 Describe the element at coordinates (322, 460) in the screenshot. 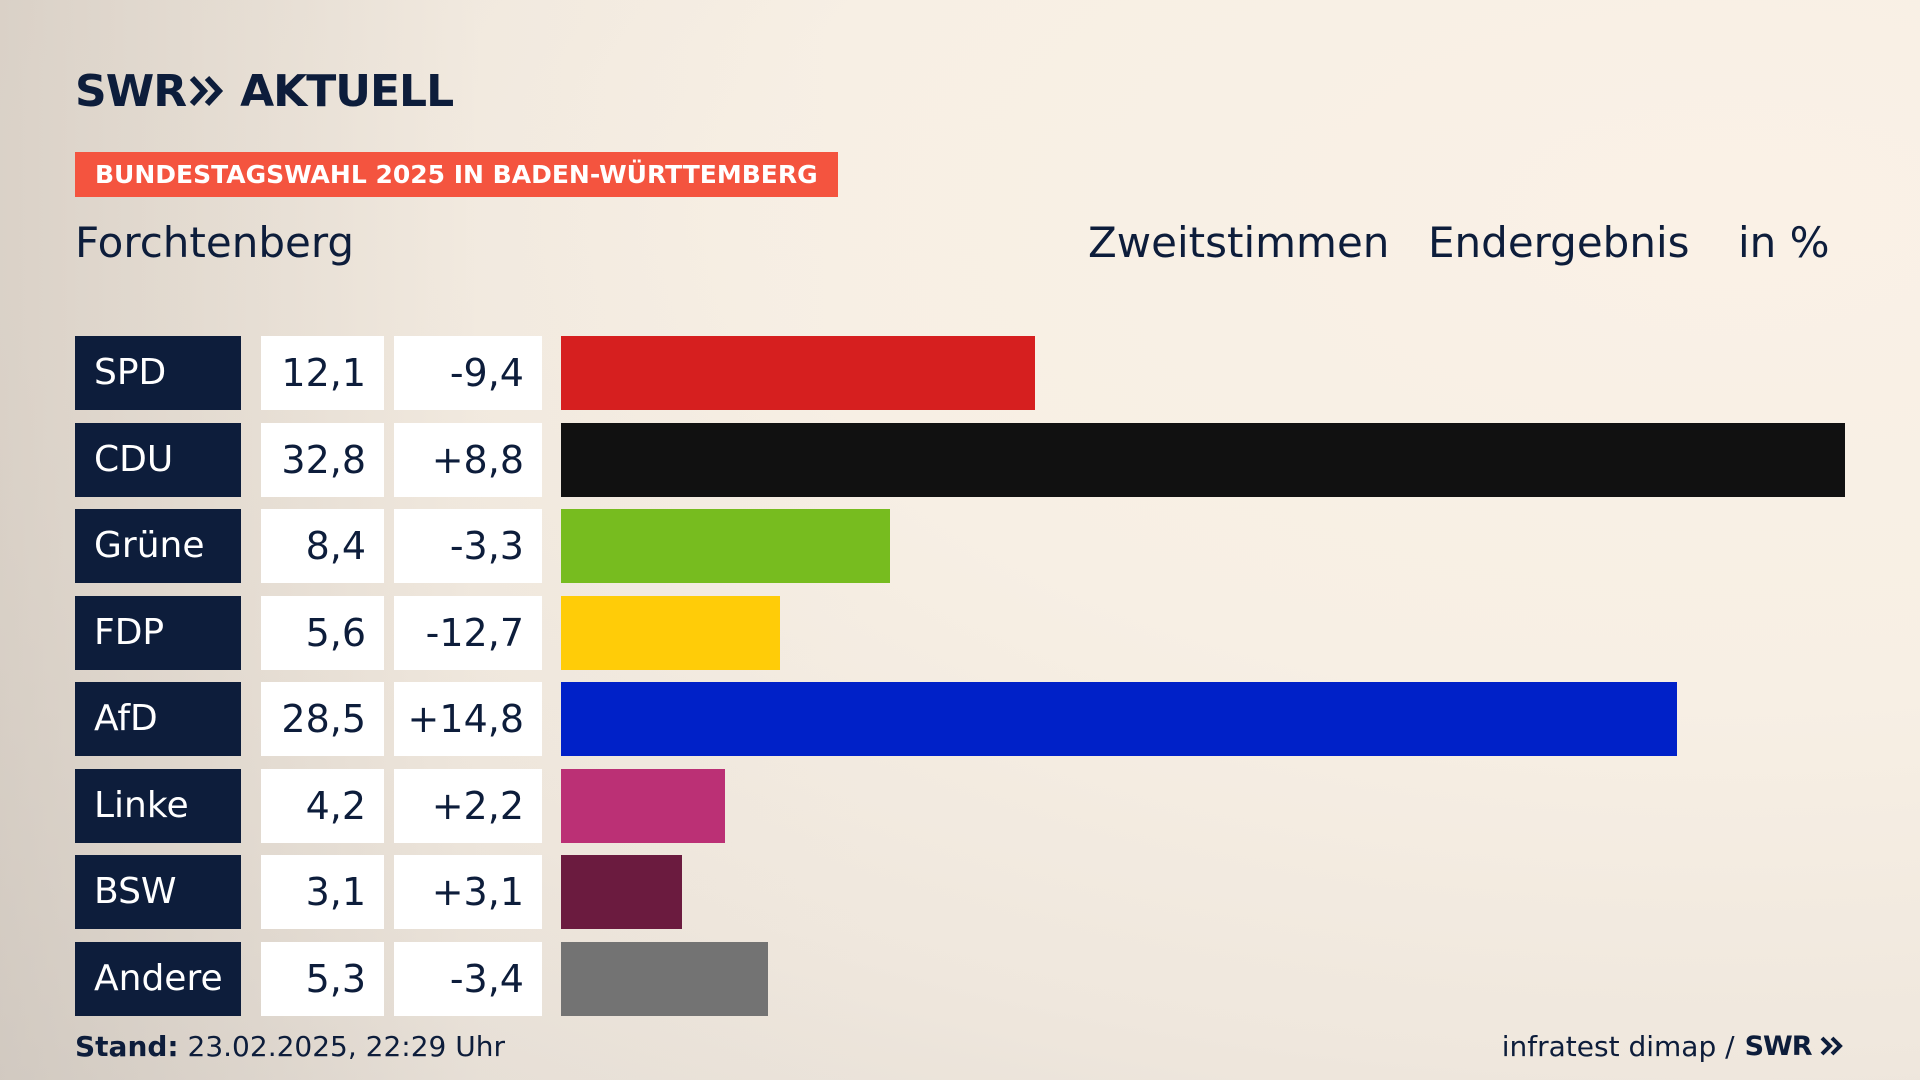

I see `vote-share-value: 32,8` at that location.